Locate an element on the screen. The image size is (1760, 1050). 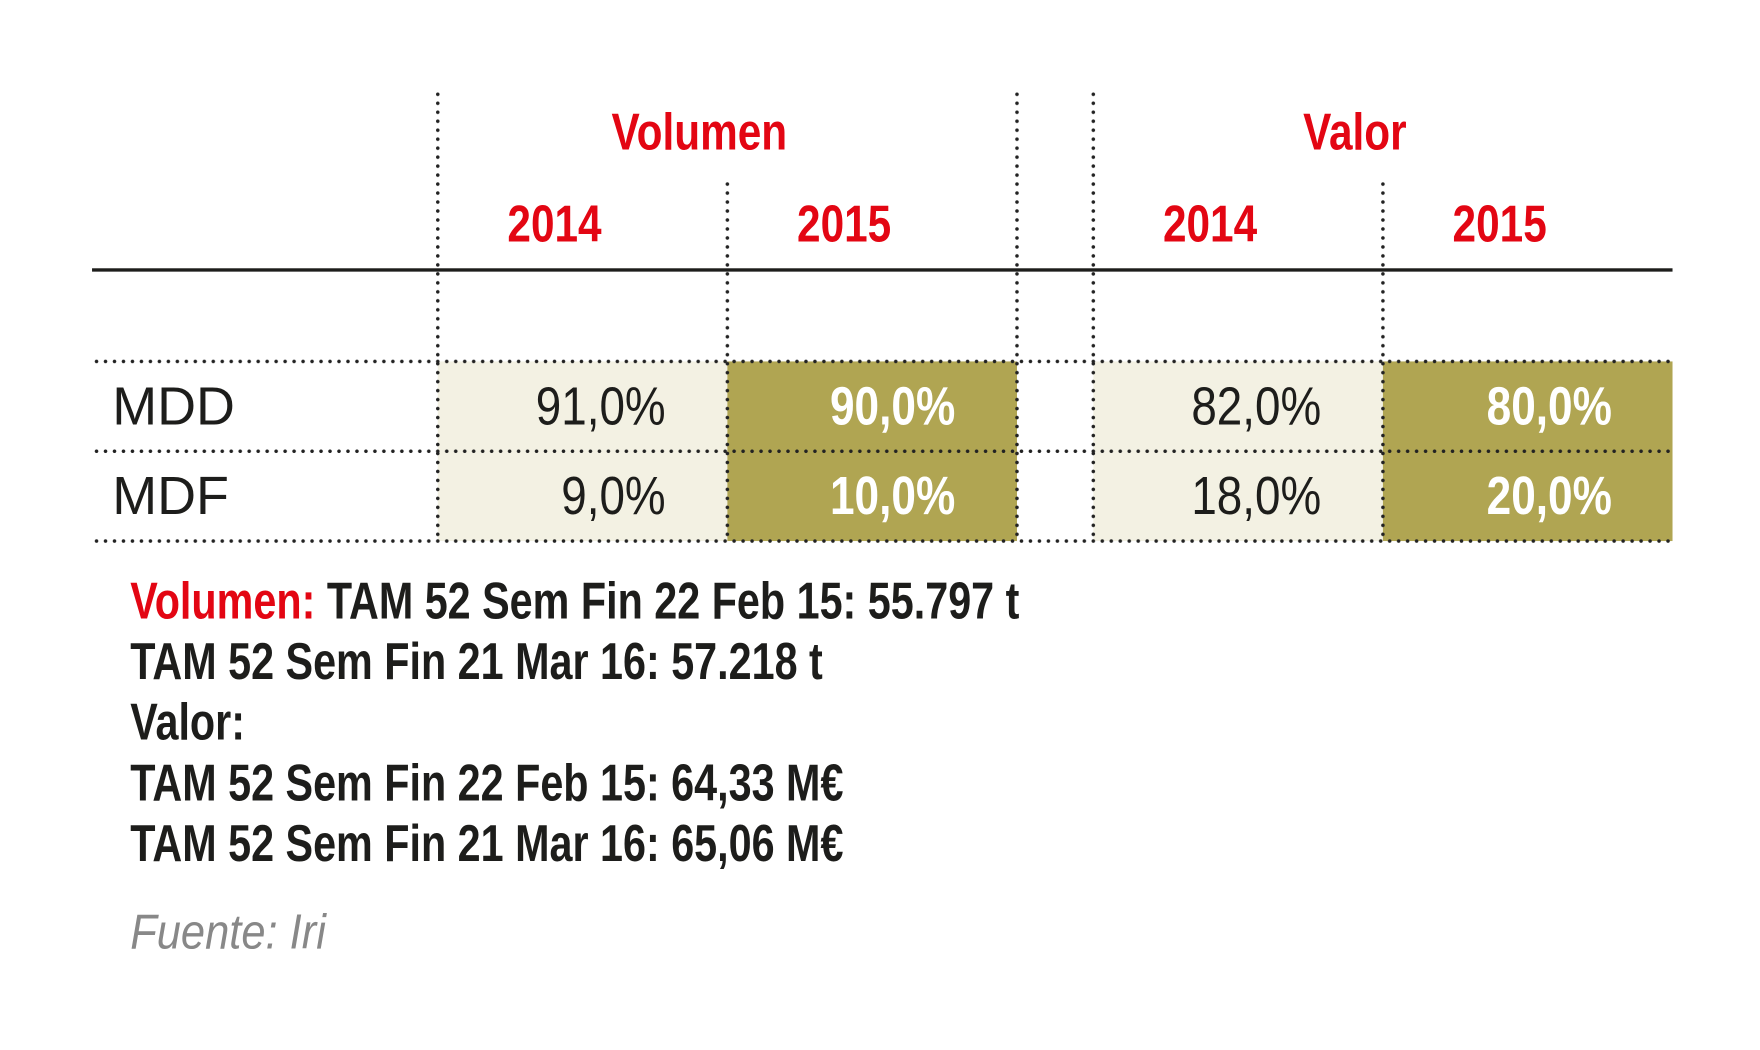
header-rule is located at coordinates (882, 270).